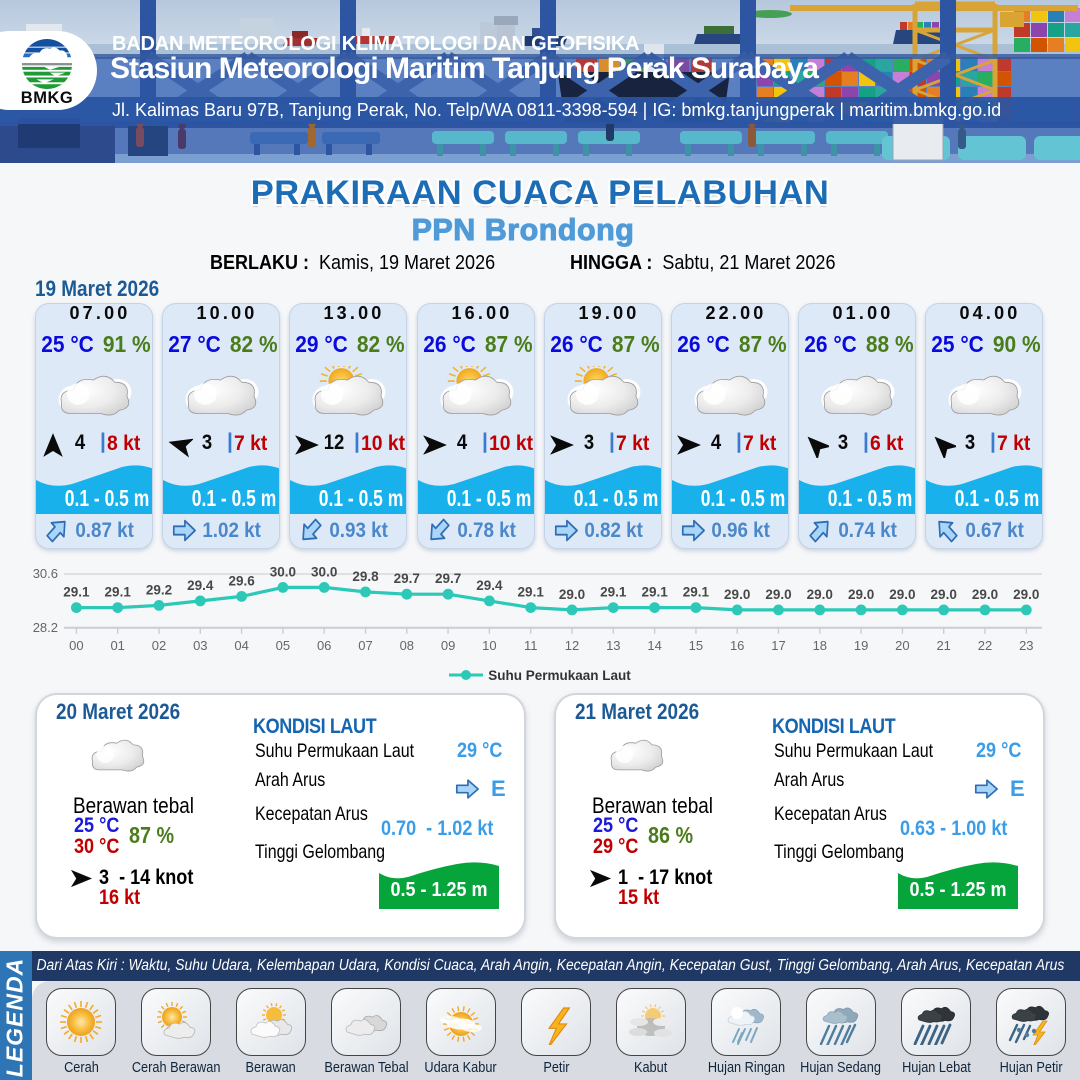  I want to click on svg-text: 01, so click(117, 645).